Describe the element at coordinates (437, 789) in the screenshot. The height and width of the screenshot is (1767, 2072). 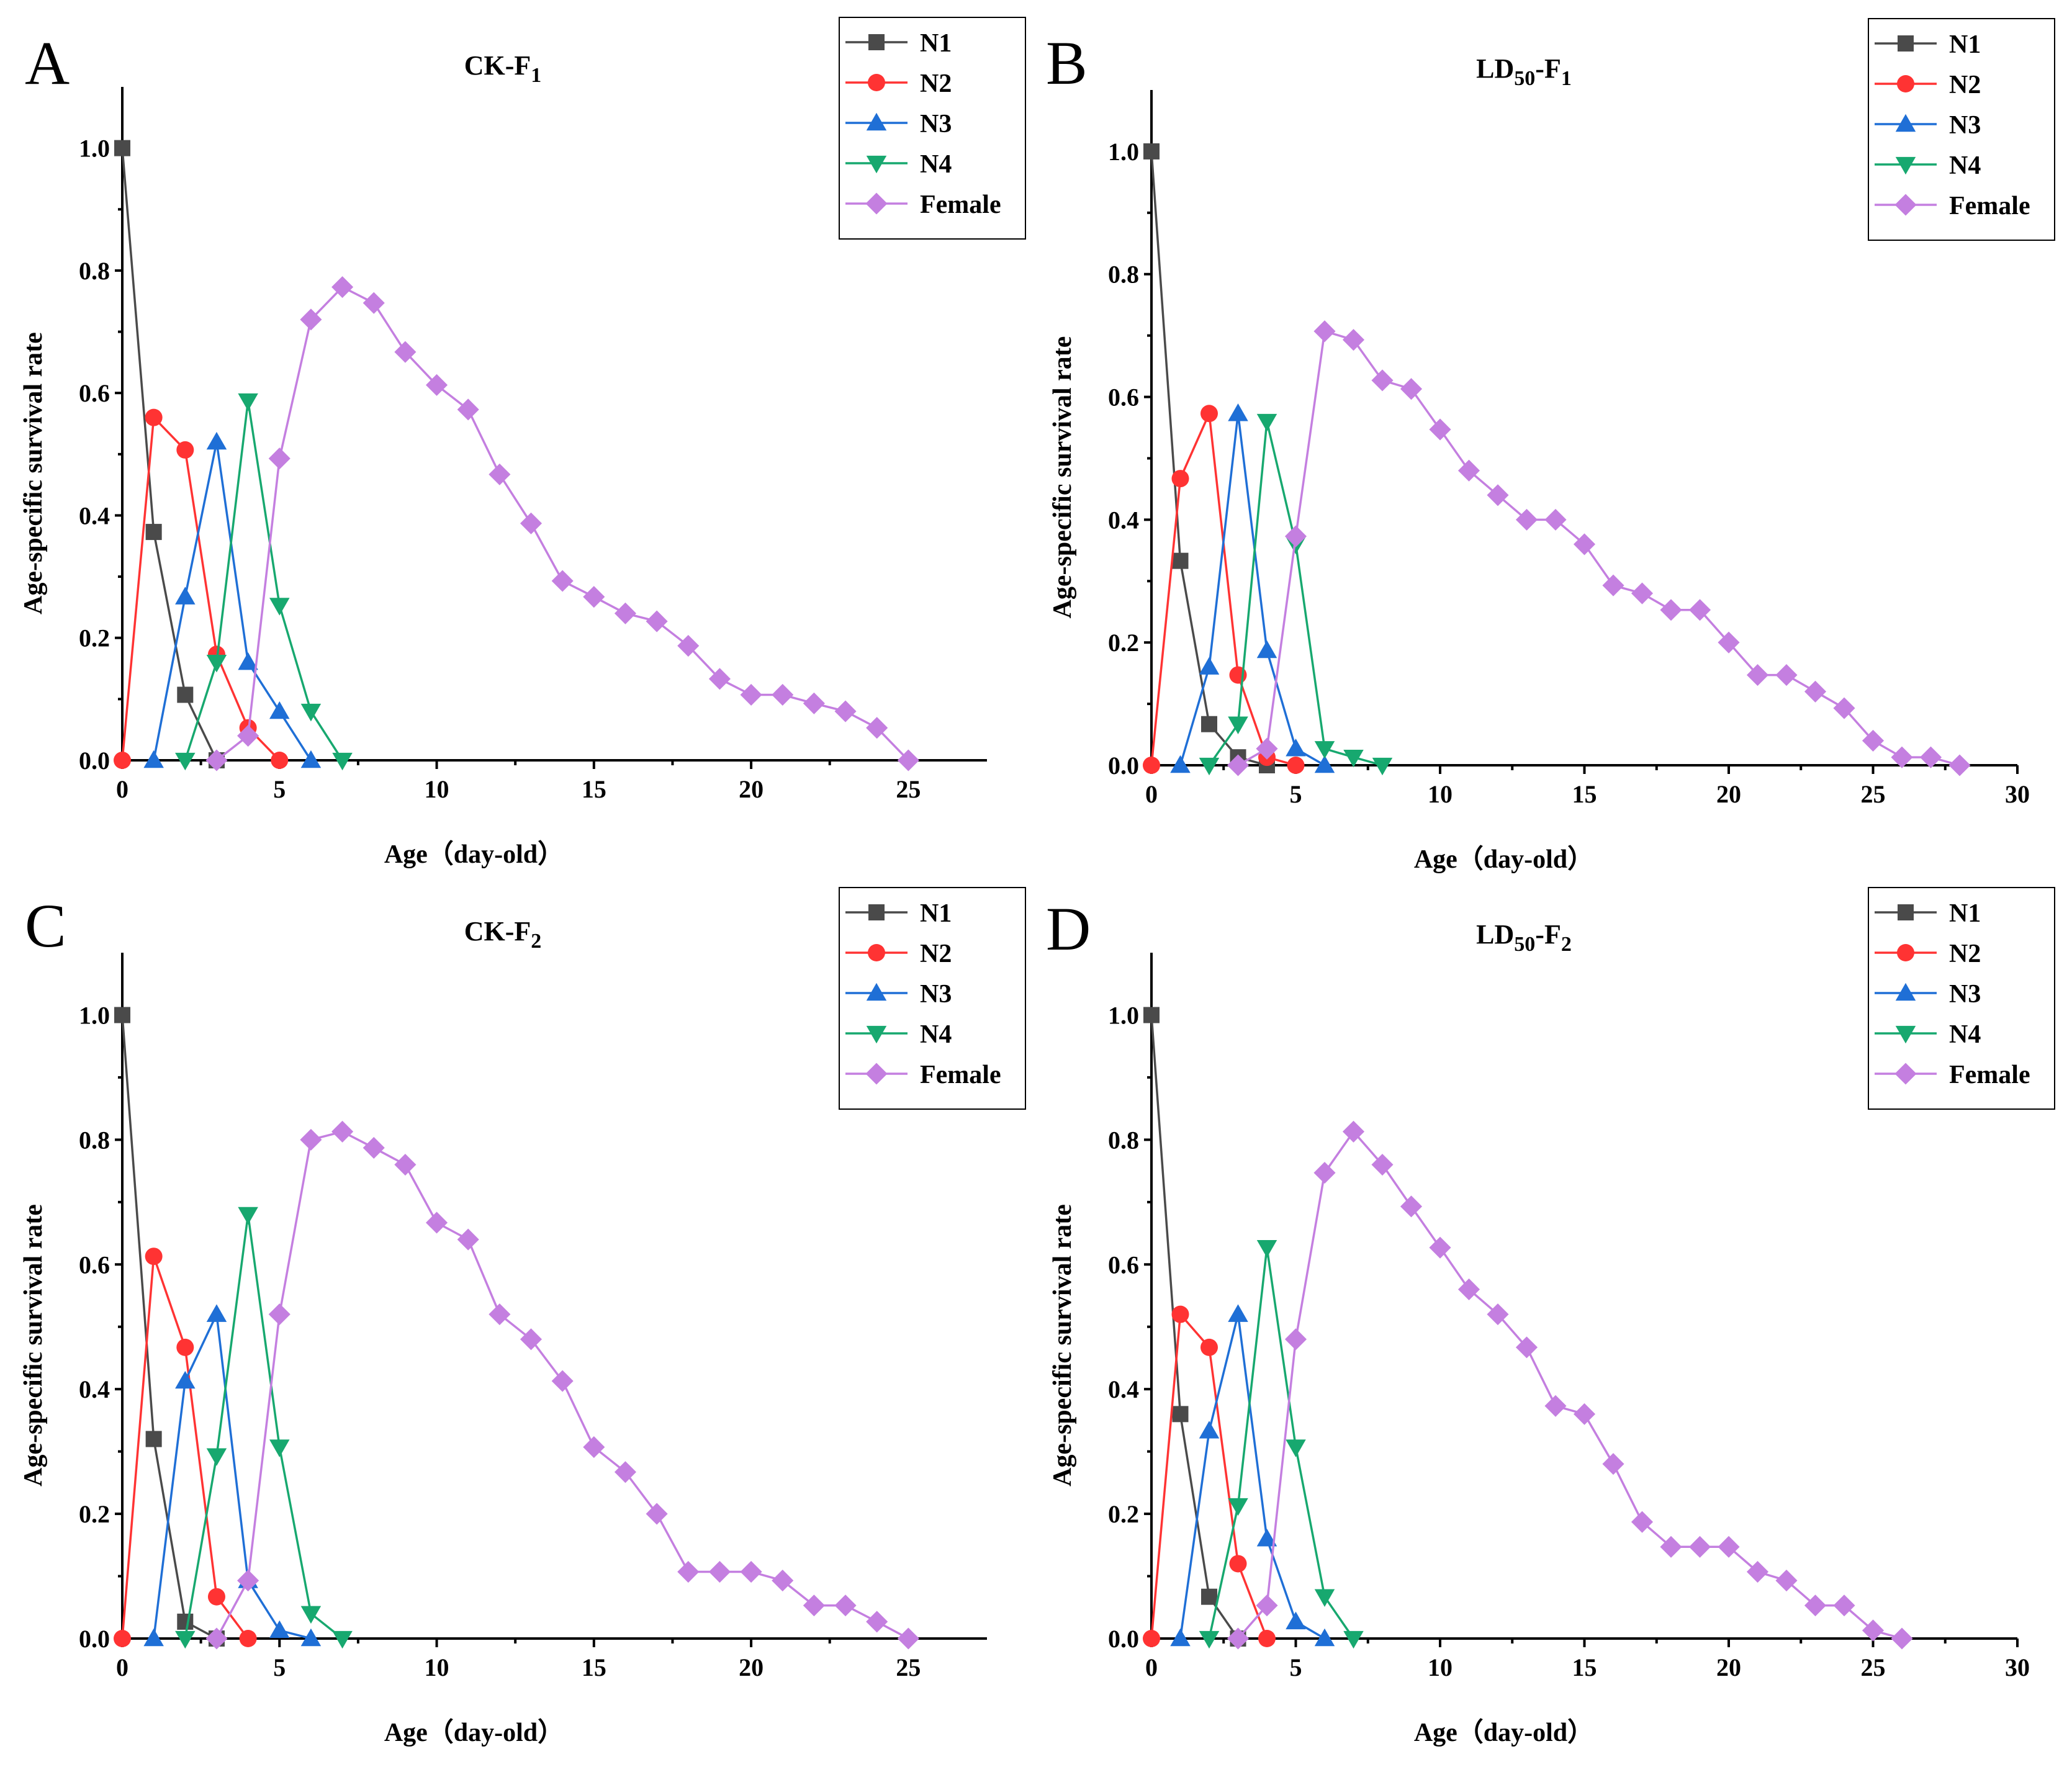
I see `x-tick-label: 10` at that location.